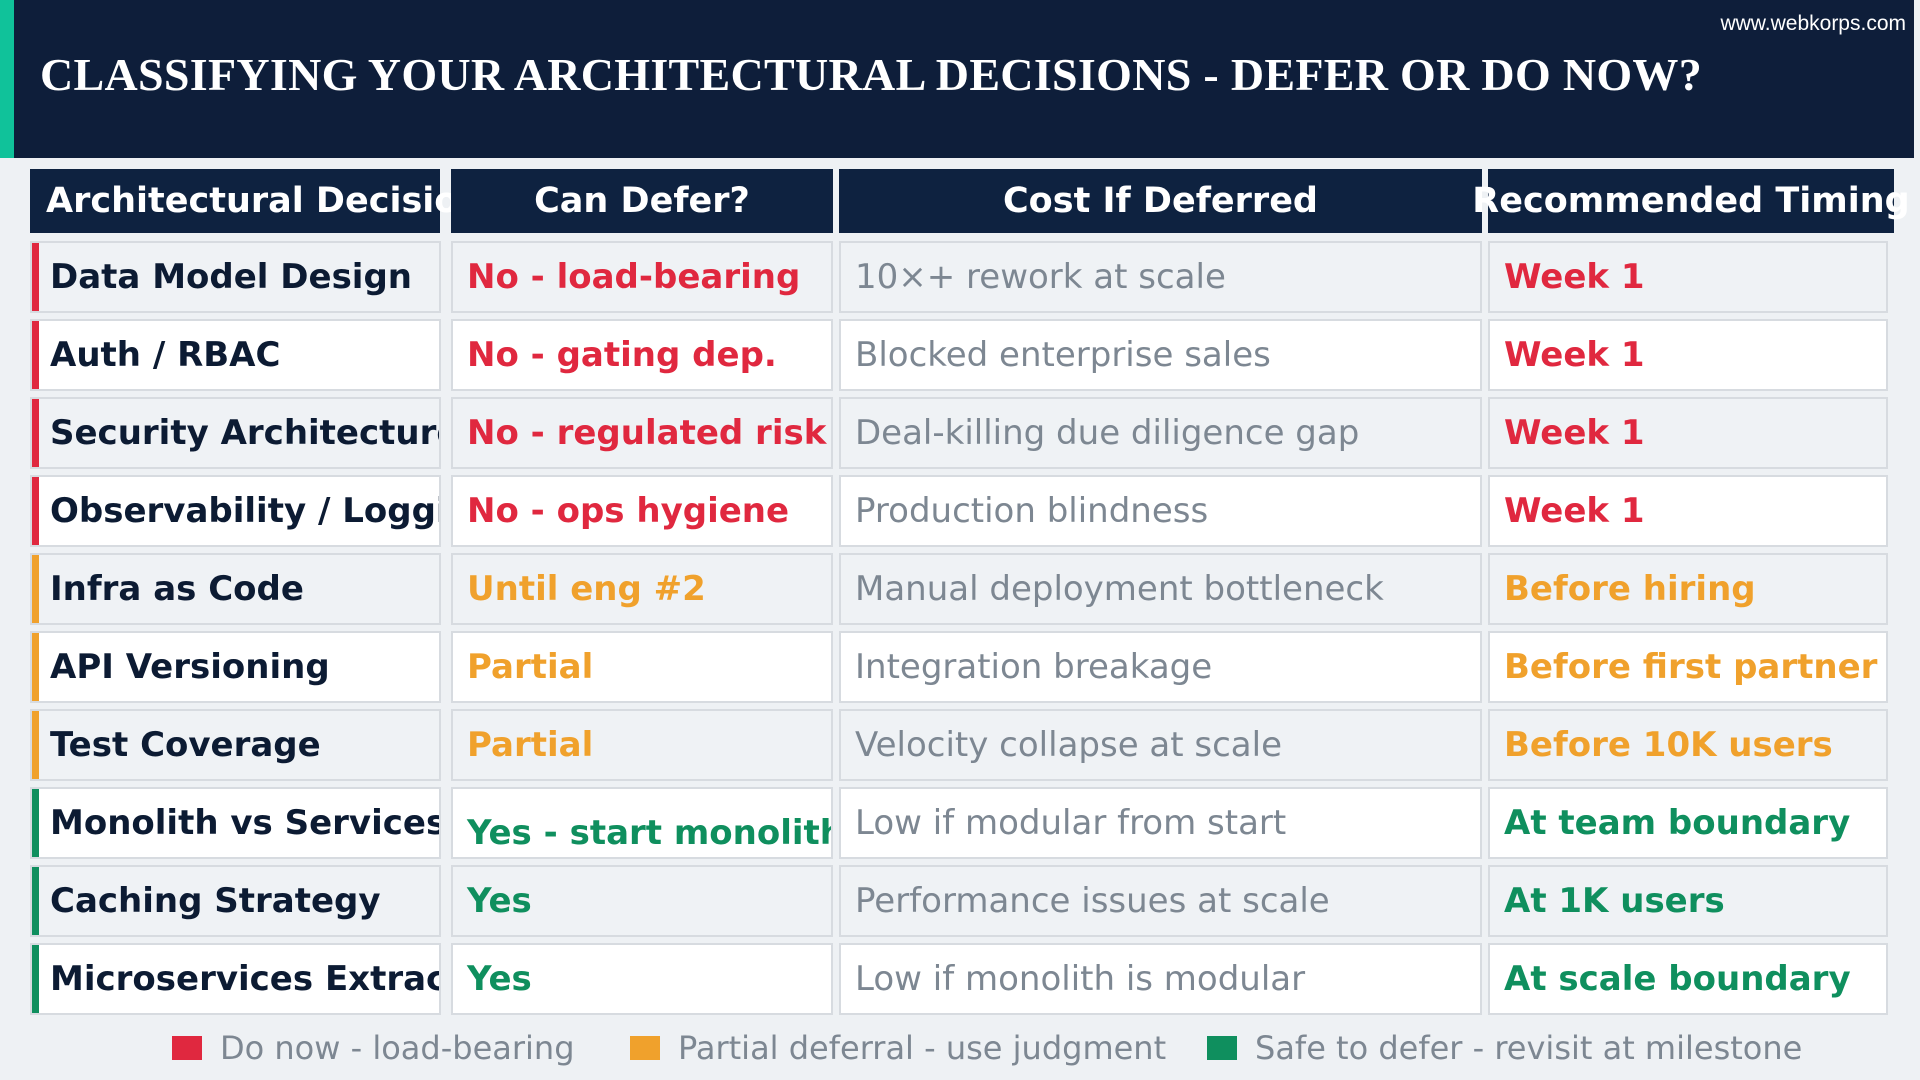 The width and height of the screenshot is (1920, 1080). What do you see at coordinates (231, 277) in the screenshot?
I see `decision-cell-text: Data Model Design` at bounding box center [231, 277].